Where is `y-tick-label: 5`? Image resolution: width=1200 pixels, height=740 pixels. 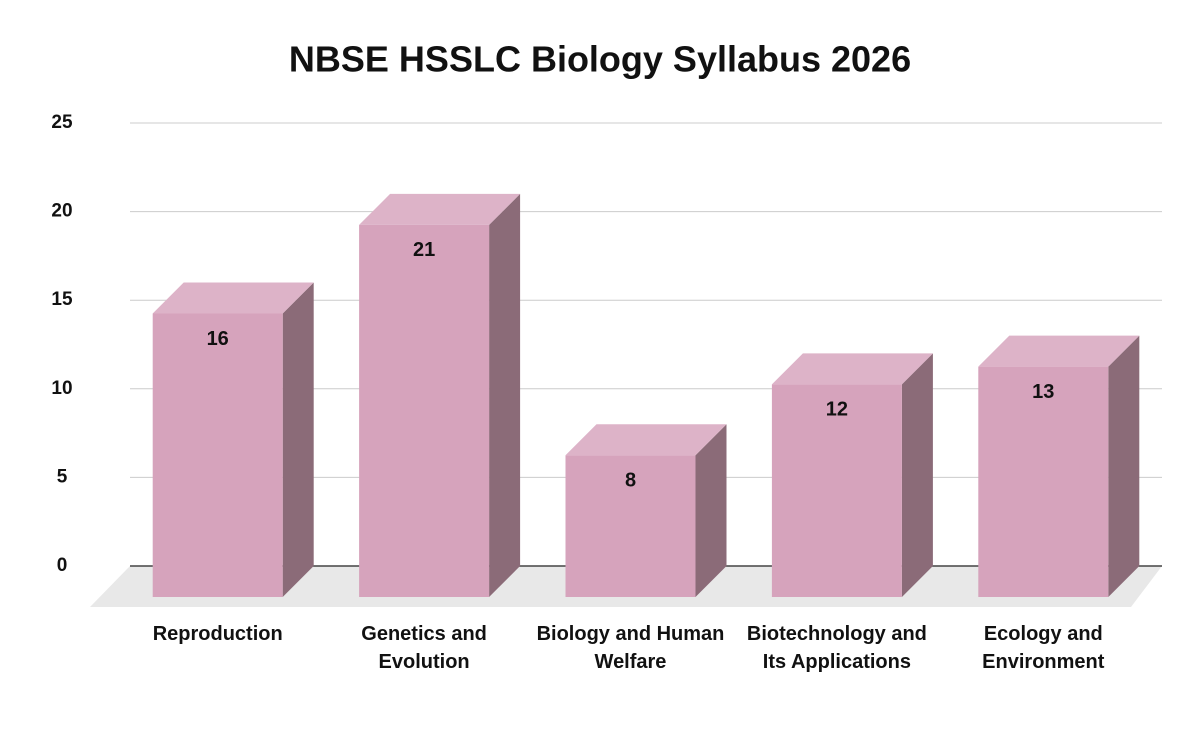
y-tick-label: 5 is located at coordinates (62, 476).